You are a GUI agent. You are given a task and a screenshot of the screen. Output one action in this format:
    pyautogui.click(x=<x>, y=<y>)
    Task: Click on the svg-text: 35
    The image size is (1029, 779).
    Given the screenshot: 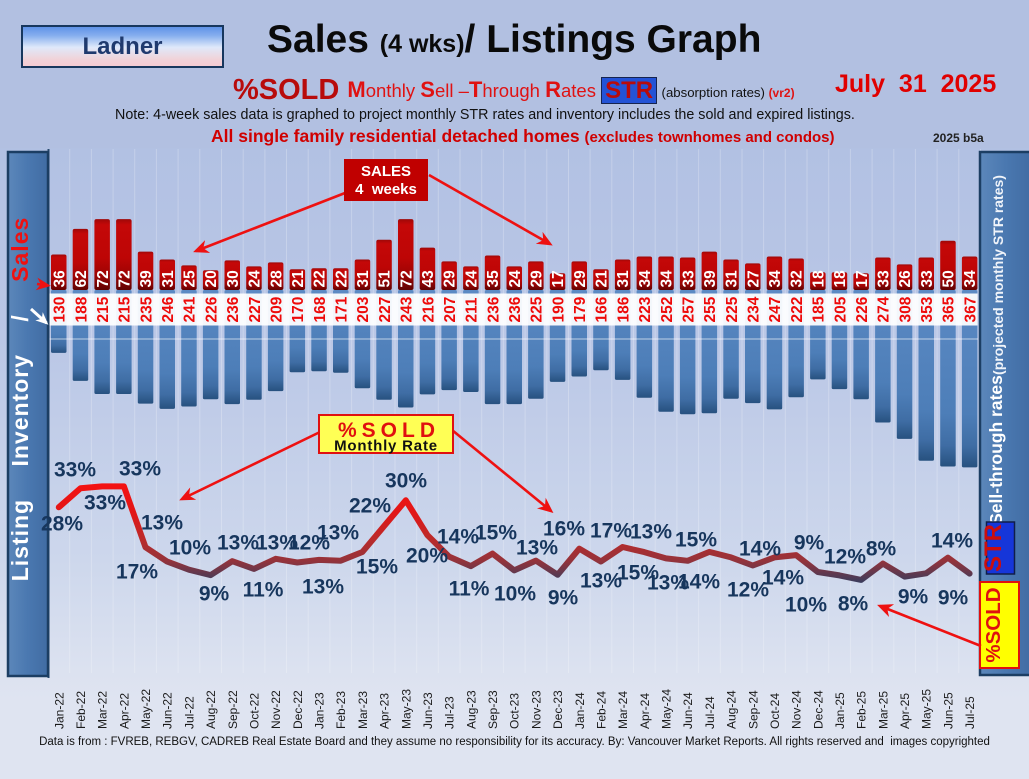 What is the action you would take?
    pyautogui.click(x=493, y=279)
    